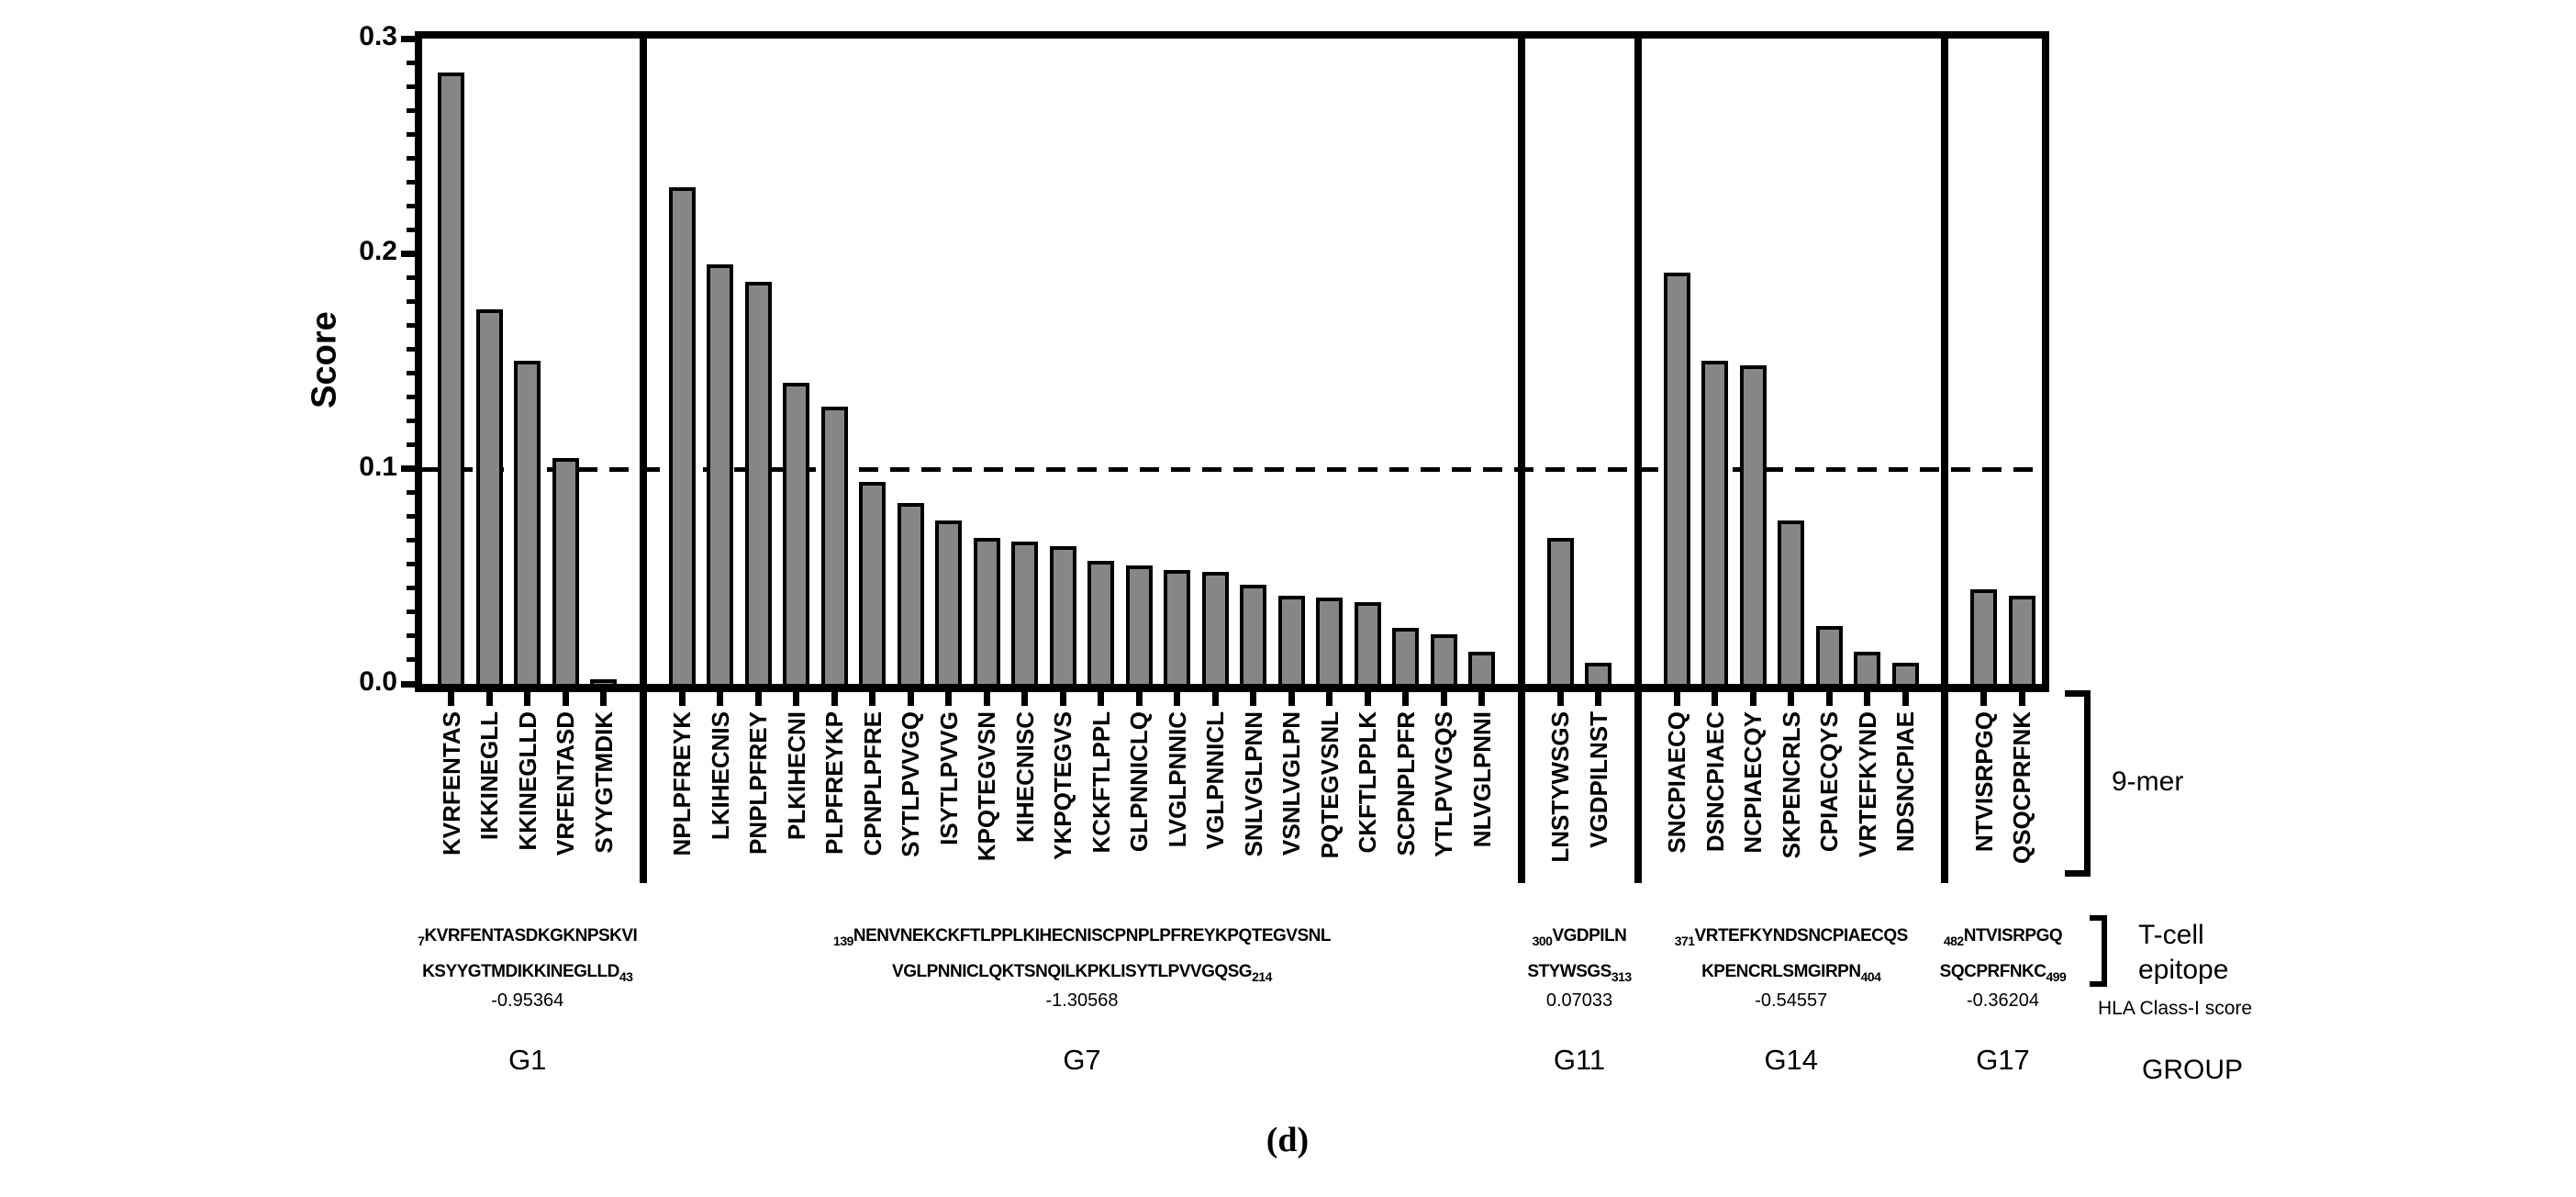  What do you see at coordinates (378, 36) in the screenshot?
I see `y-axis-tick-label: 0.3` at bounding box center [378, 36].